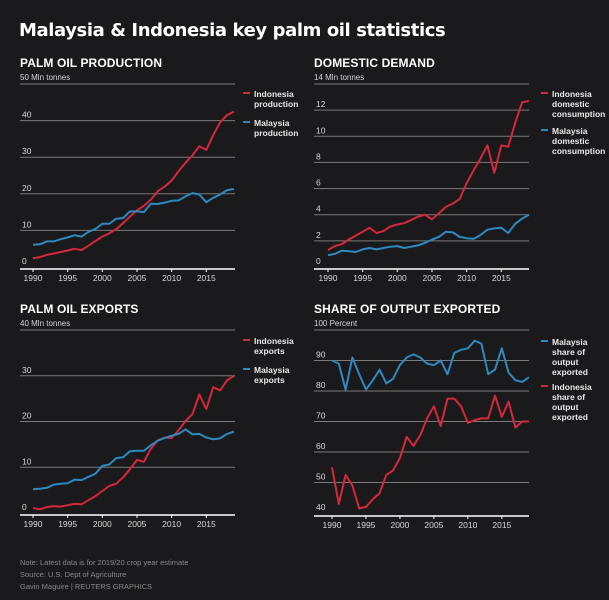  I want to click on share-title: SHARE OF OUTPUT EXPORTED, so click(407, 309).